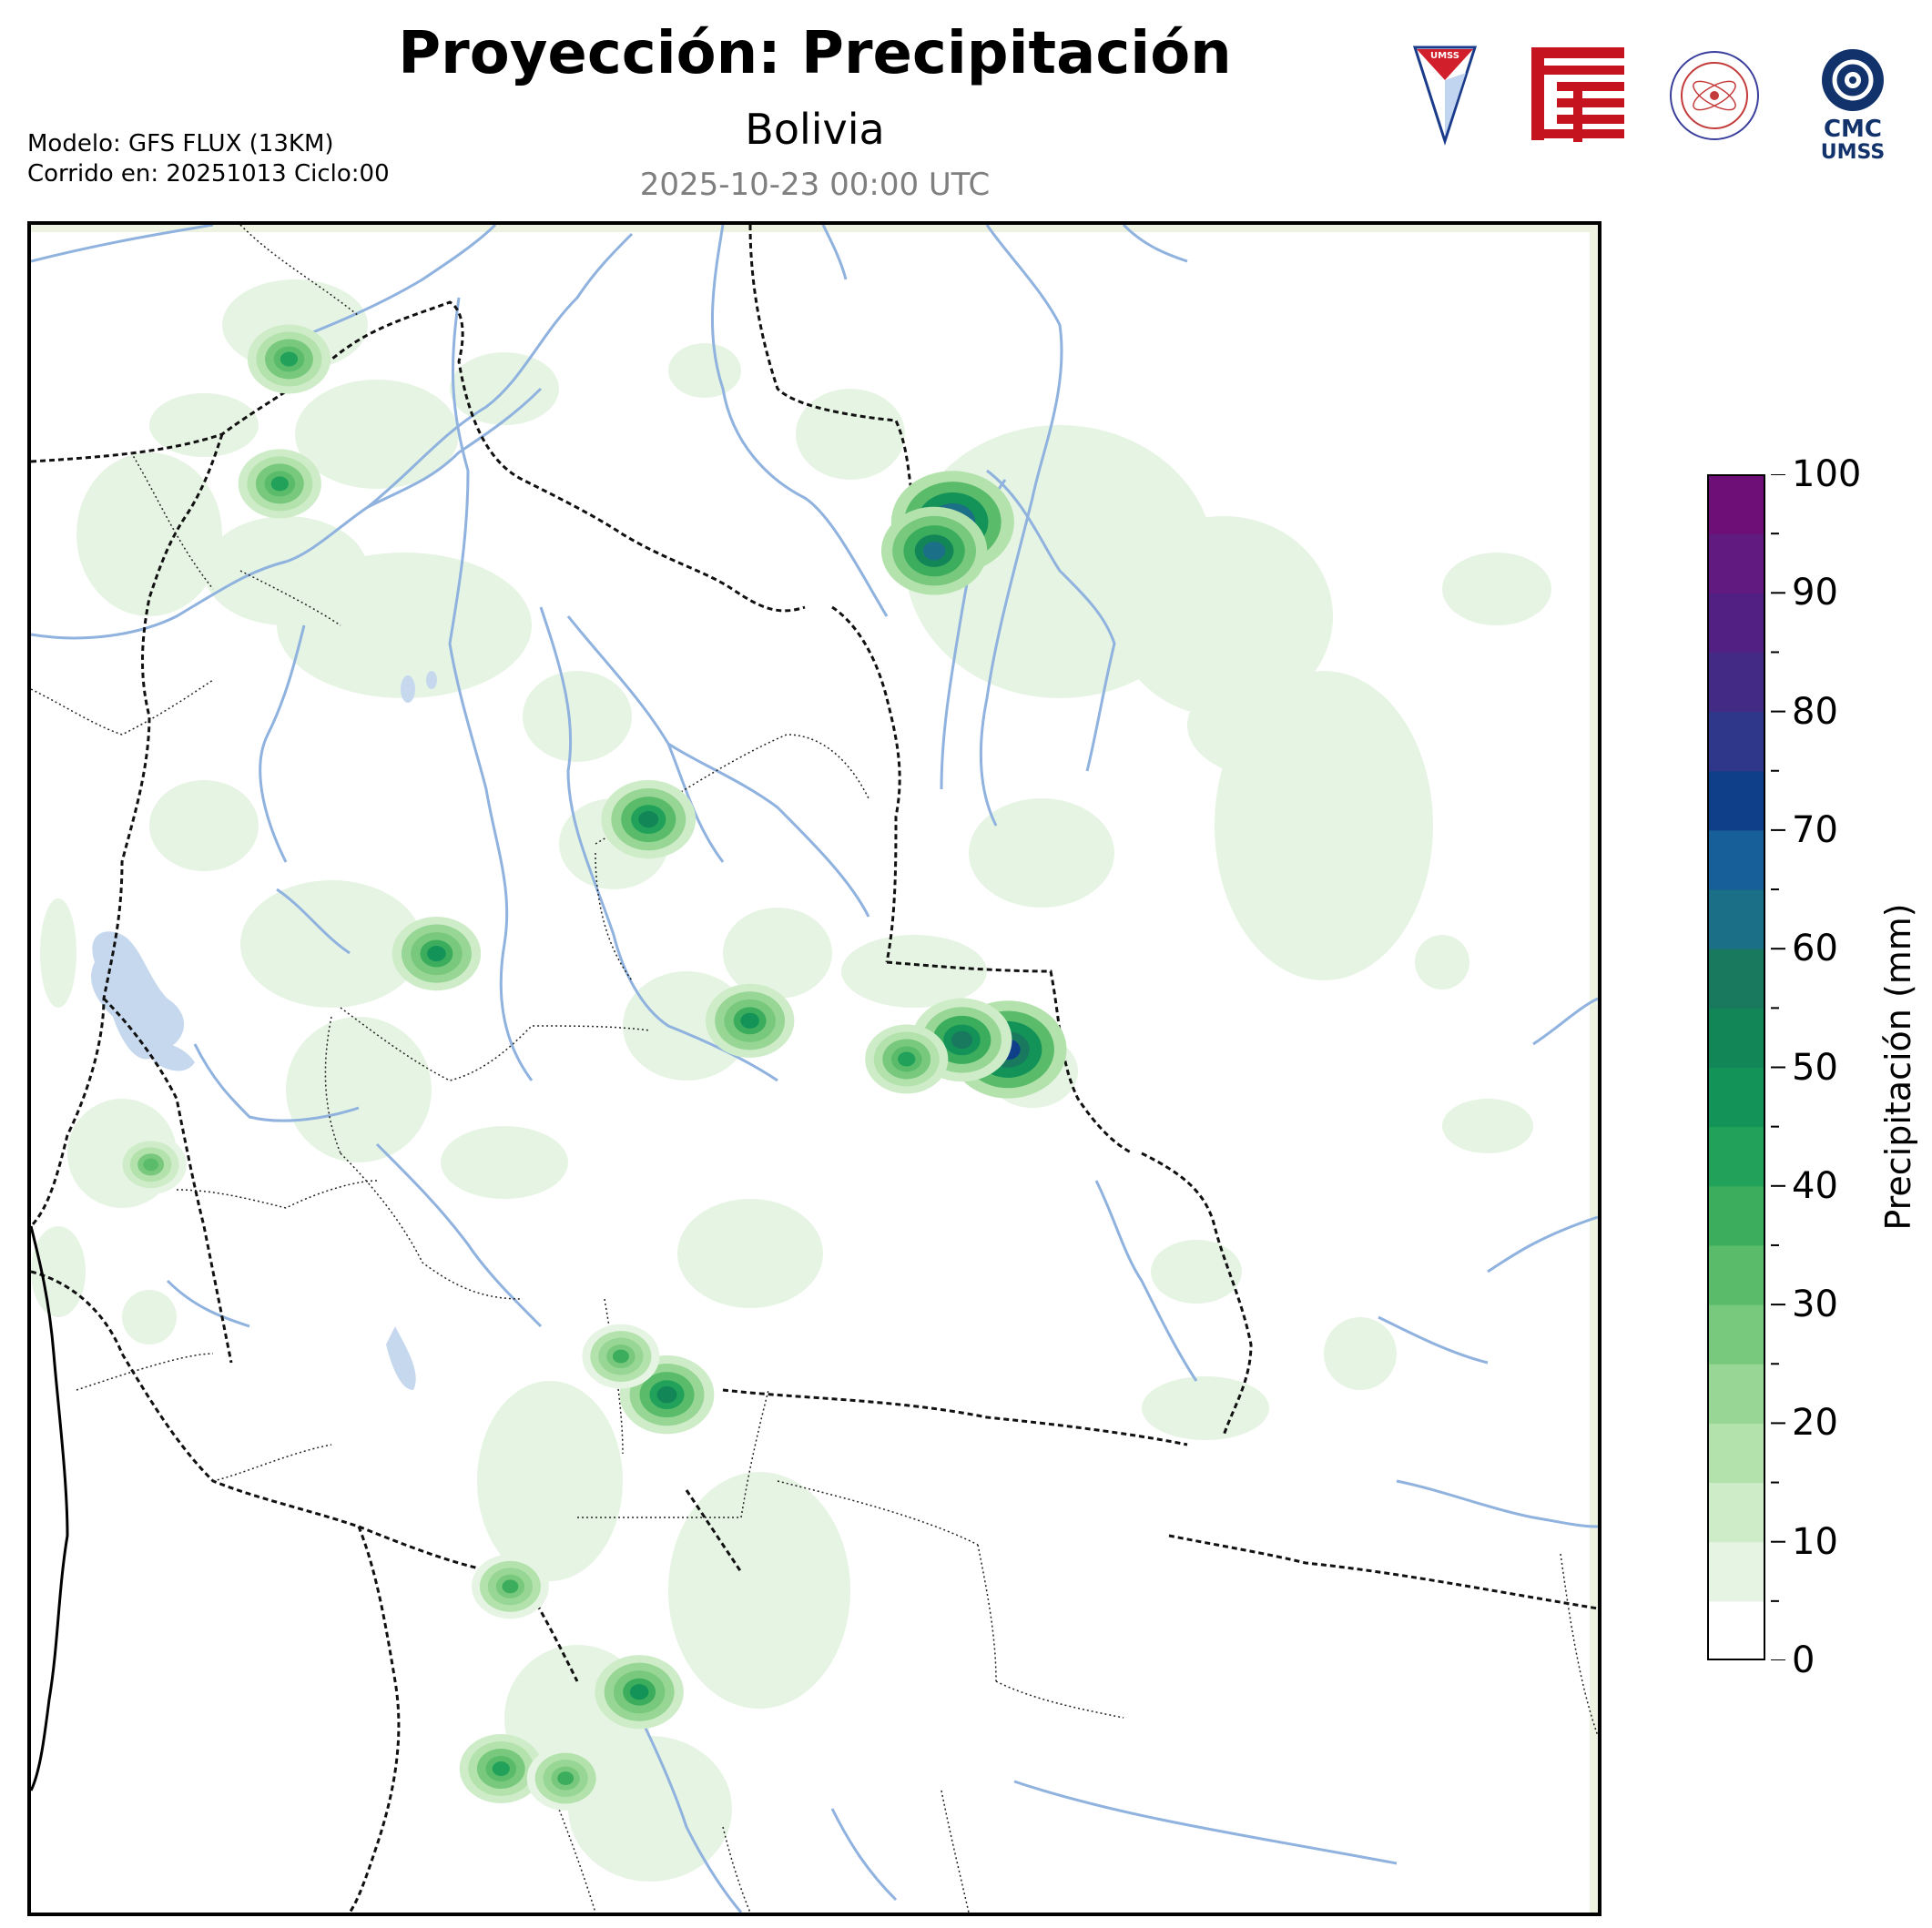 The image size is (1932, 1928). What do you see at coordinates (1594, 1069) in the screenshot?
I see `land-margin-right` at bounding box center [1594, 1069].